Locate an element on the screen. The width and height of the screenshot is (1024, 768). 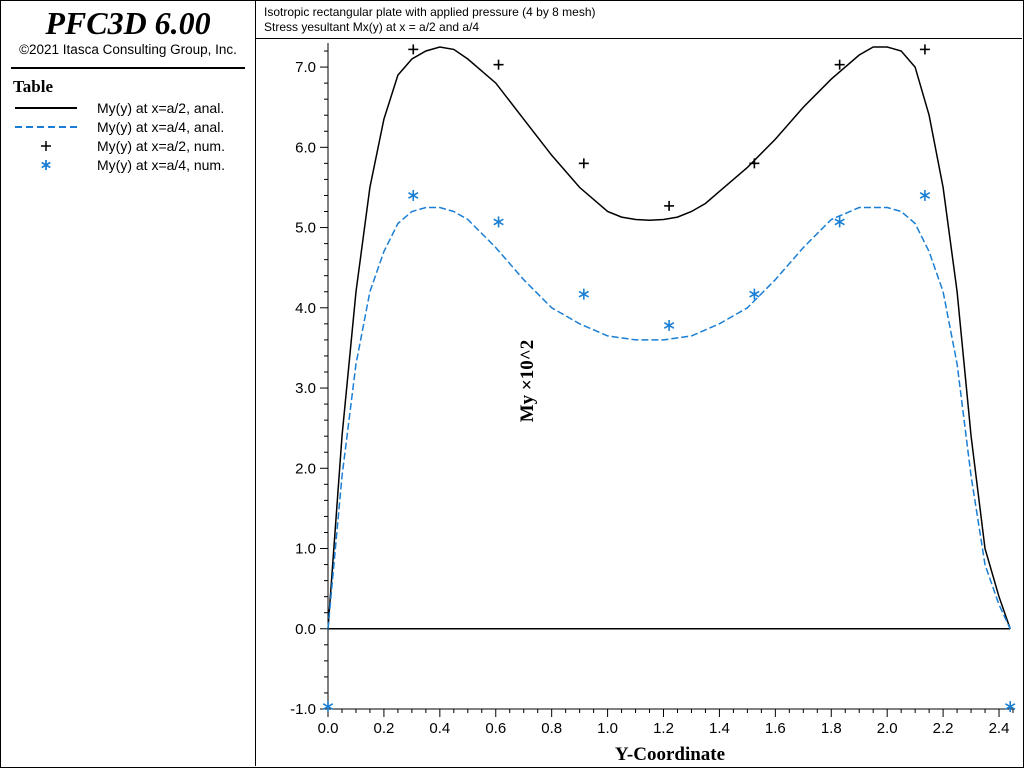
legend-item-a4-anal: My(y) at x=a/4, anal. is located at coordinates (128, 127).